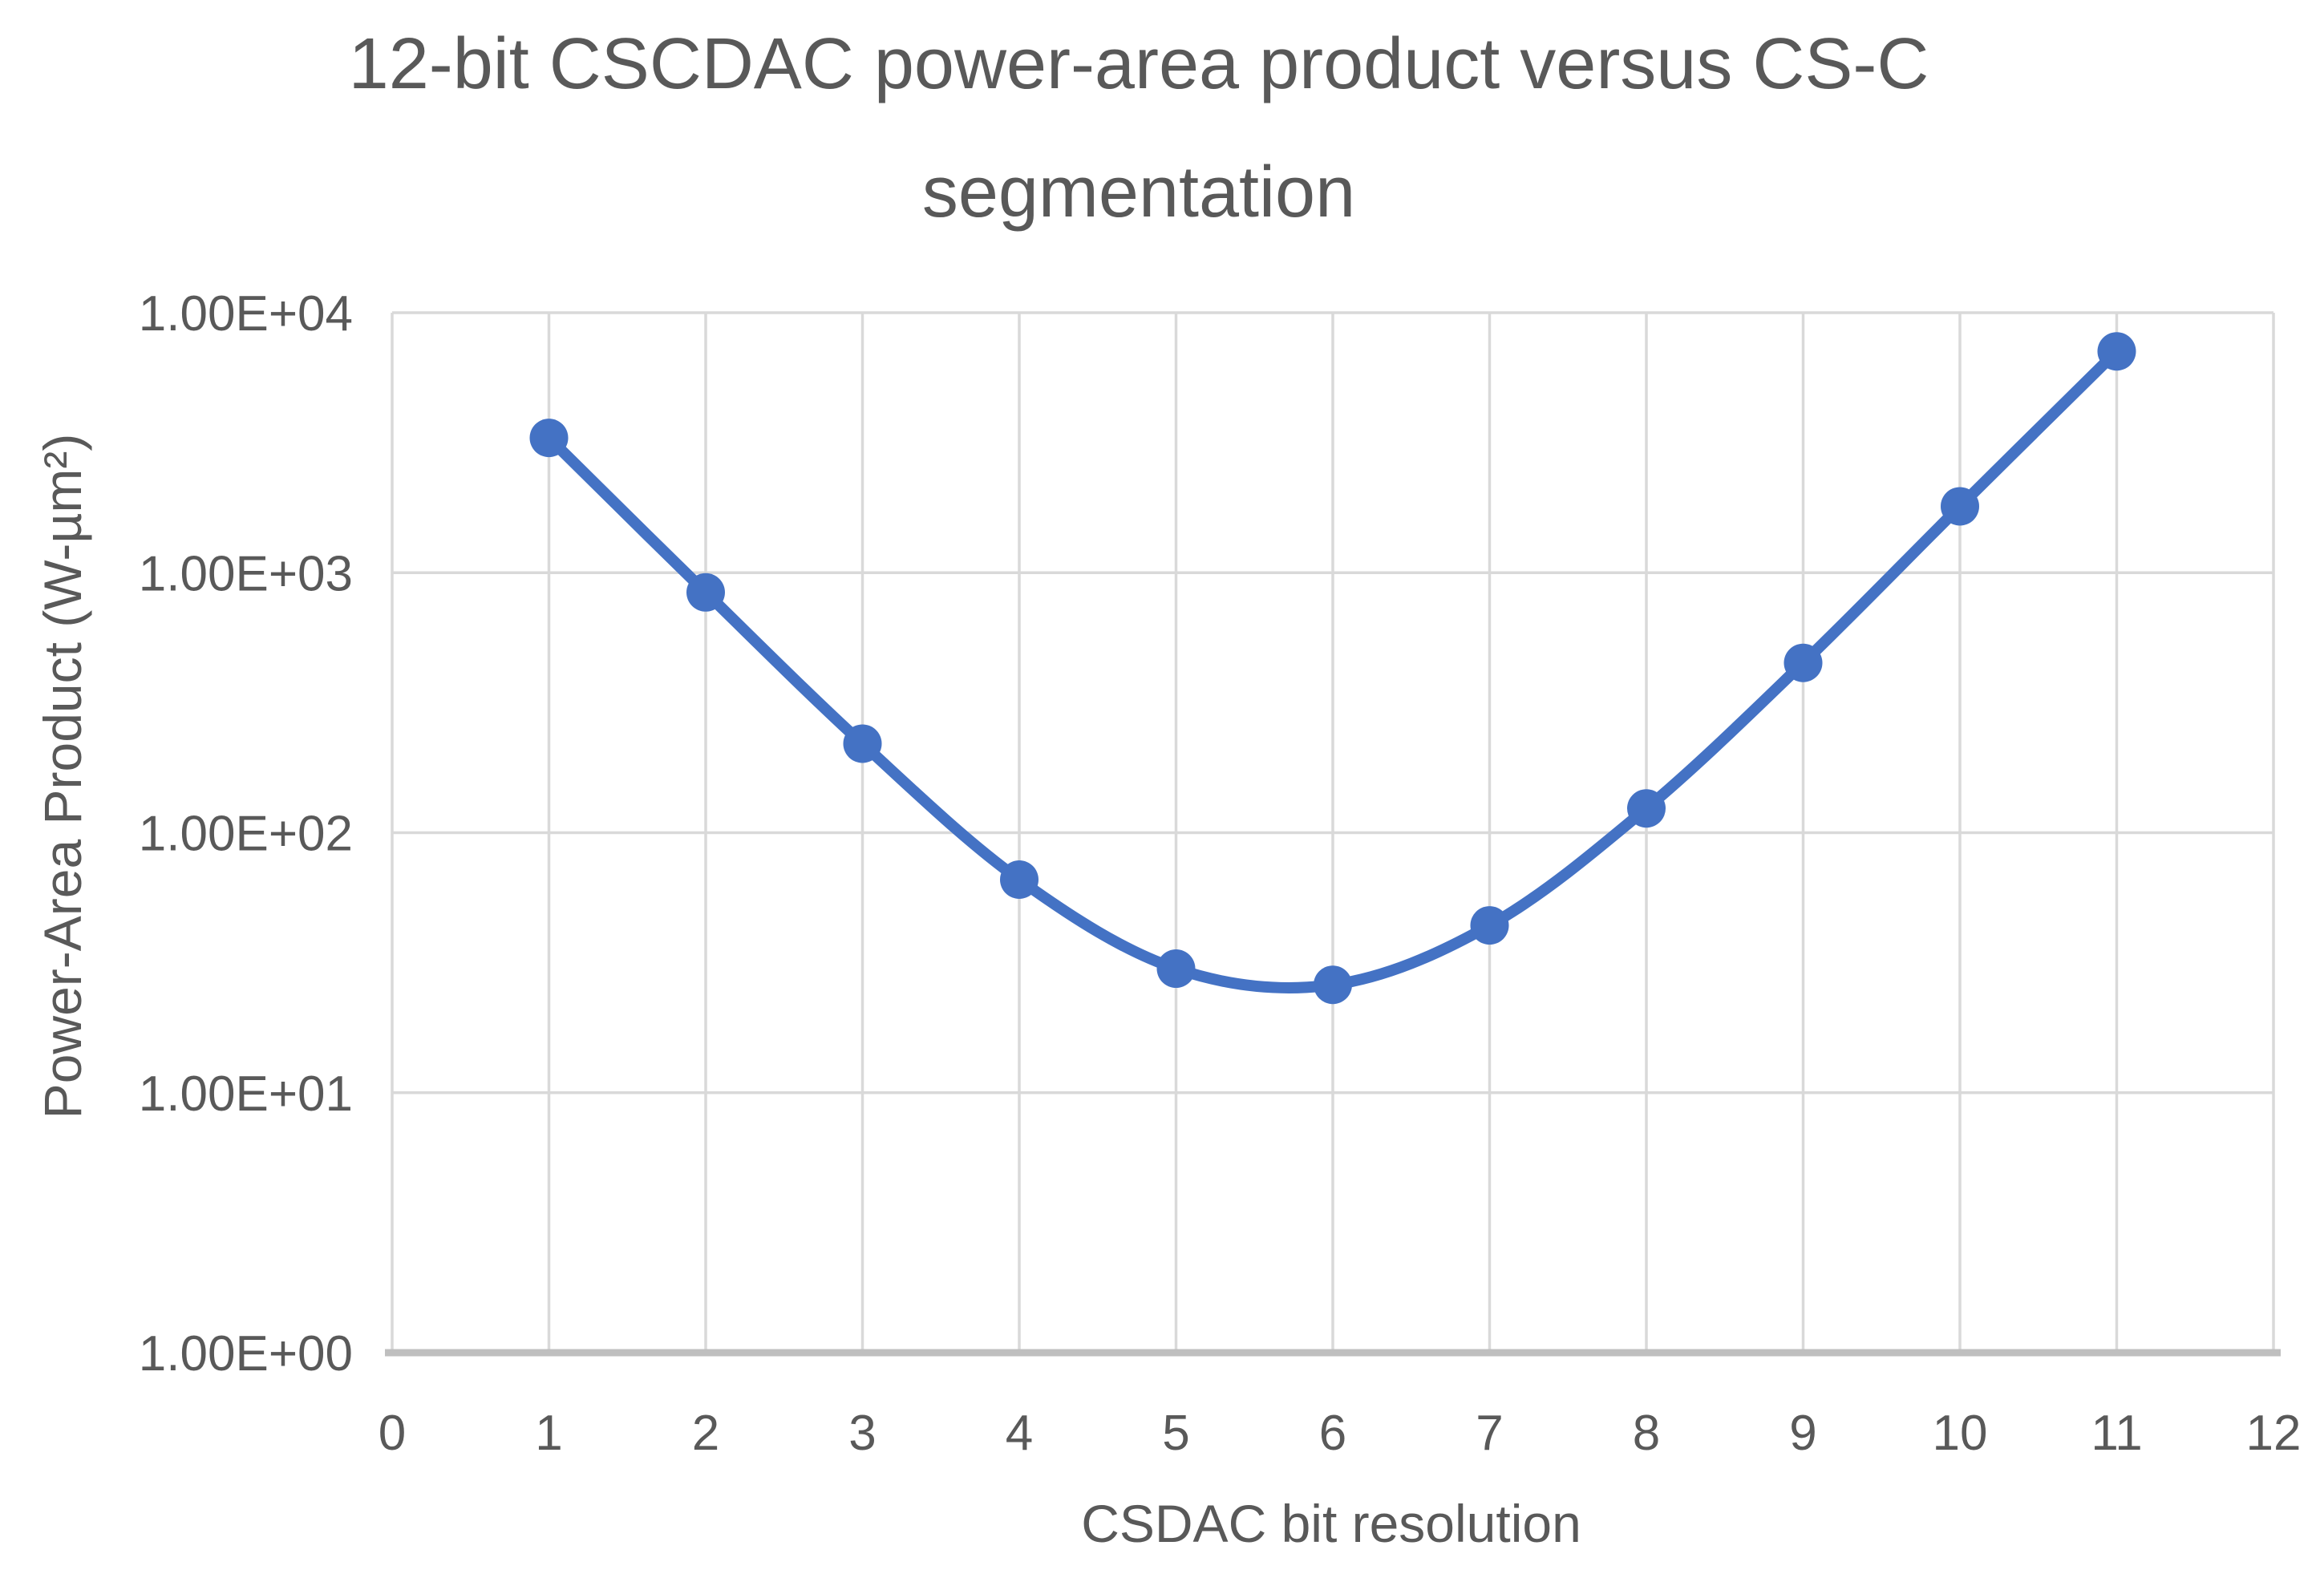 Image resolution: width=2324 pixels, height=1578 pixels. Describe the element at coordinates (862, 1434) in the screenshot. I see `x-tick-label: 3` at that location.